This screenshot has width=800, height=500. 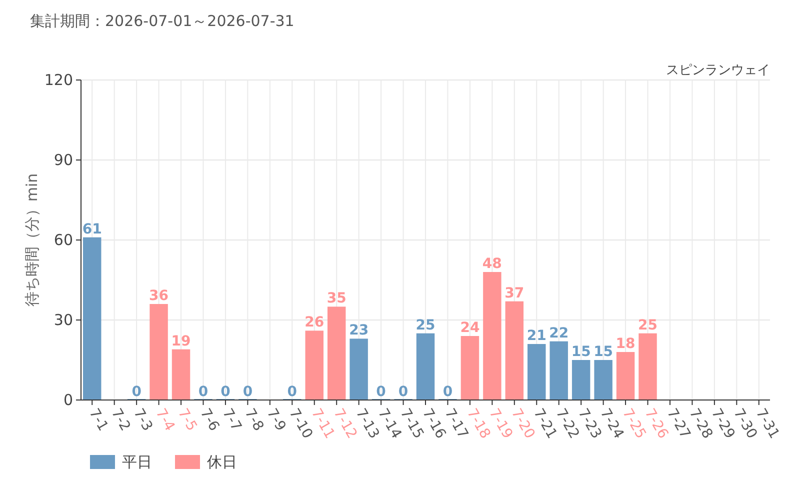 What do you see at coordinates (159, 296) in the screenshot?
I see `data-label: 36` at bounding box center [159, 296].